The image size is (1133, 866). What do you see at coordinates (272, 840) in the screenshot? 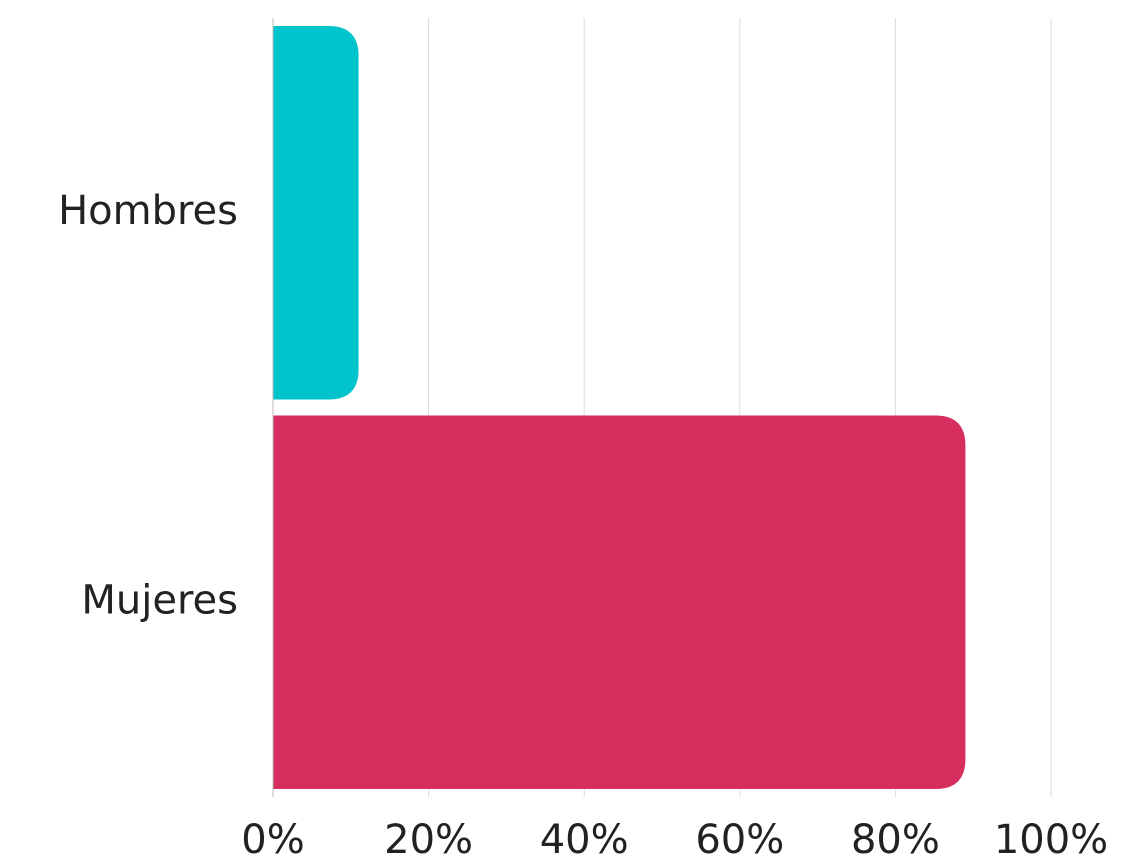
I see `x-tick-label-0: 0%` at bounding box center [272, 840].